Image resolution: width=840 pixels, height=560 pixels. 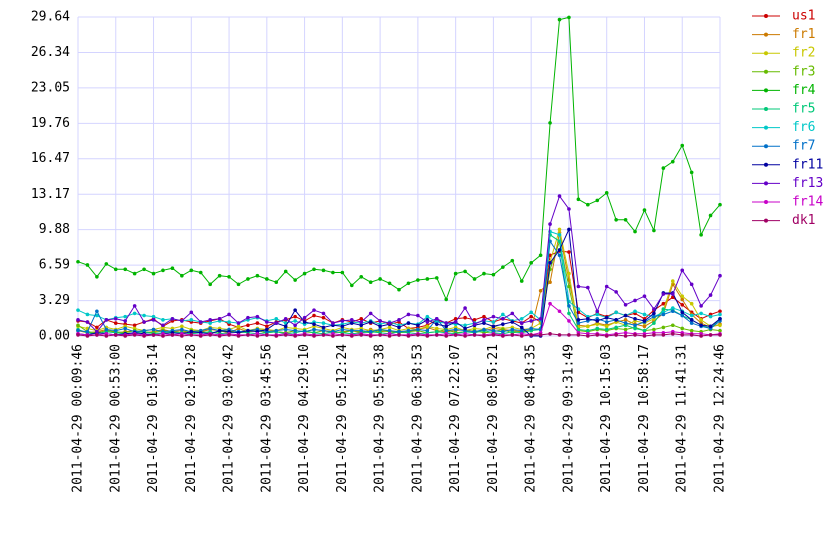 I want to click on y-tick-label: 13.17, so click(x=50, y=194).